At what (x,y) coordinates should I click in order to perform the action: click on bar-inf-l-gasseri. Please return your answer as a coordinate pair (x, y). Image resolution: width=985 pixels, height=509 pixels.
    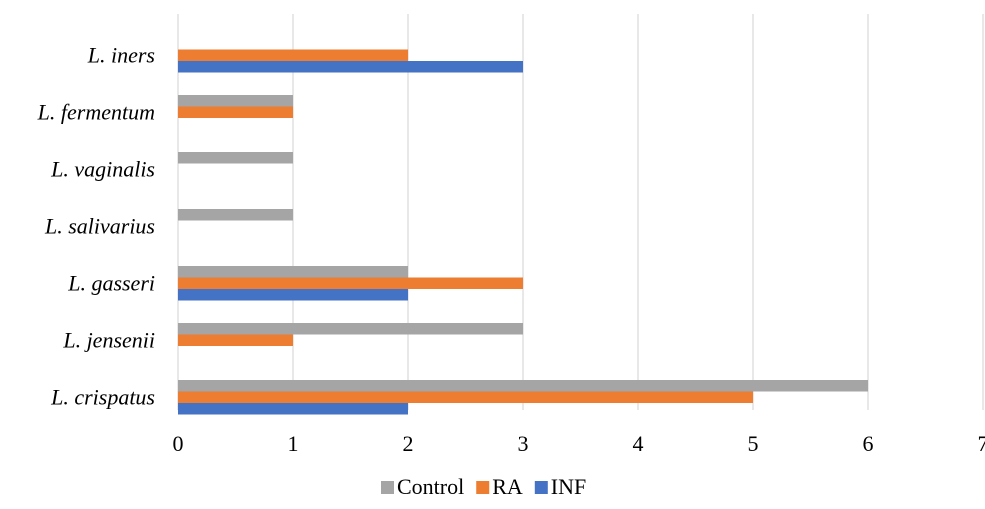
    Looking at the image, I should click on (293, 295).